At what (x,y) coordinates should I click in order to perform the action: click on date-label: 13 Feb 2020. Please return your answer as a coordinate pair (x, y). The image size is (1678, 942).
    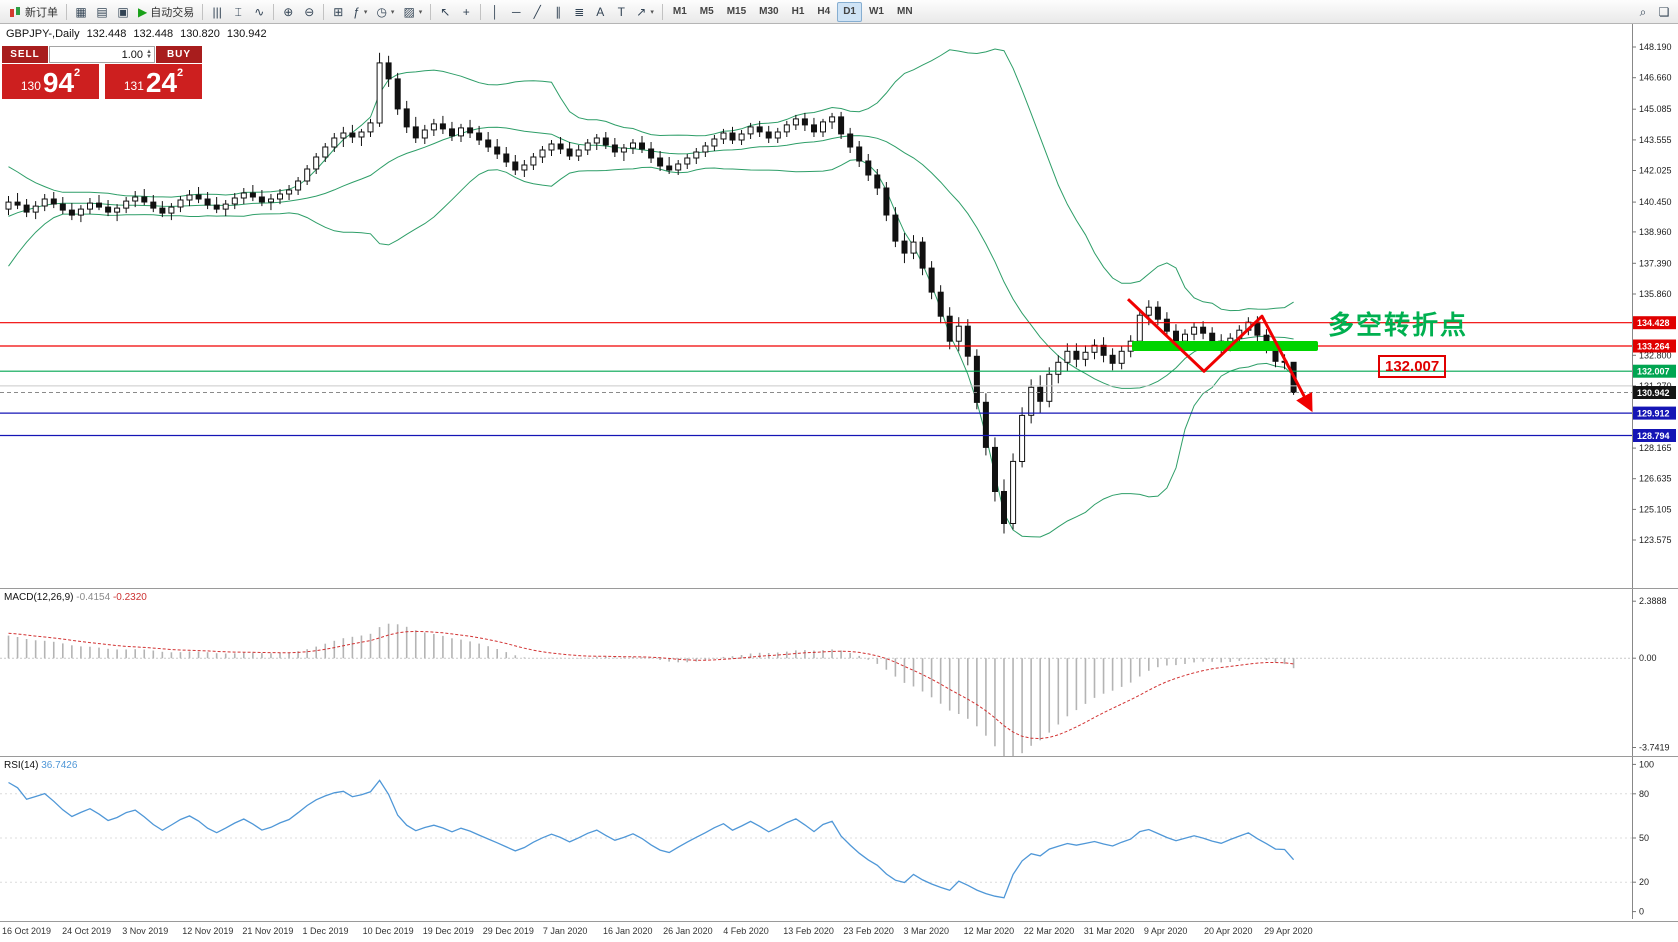
    Looking at the image, I should click on (808, 931).